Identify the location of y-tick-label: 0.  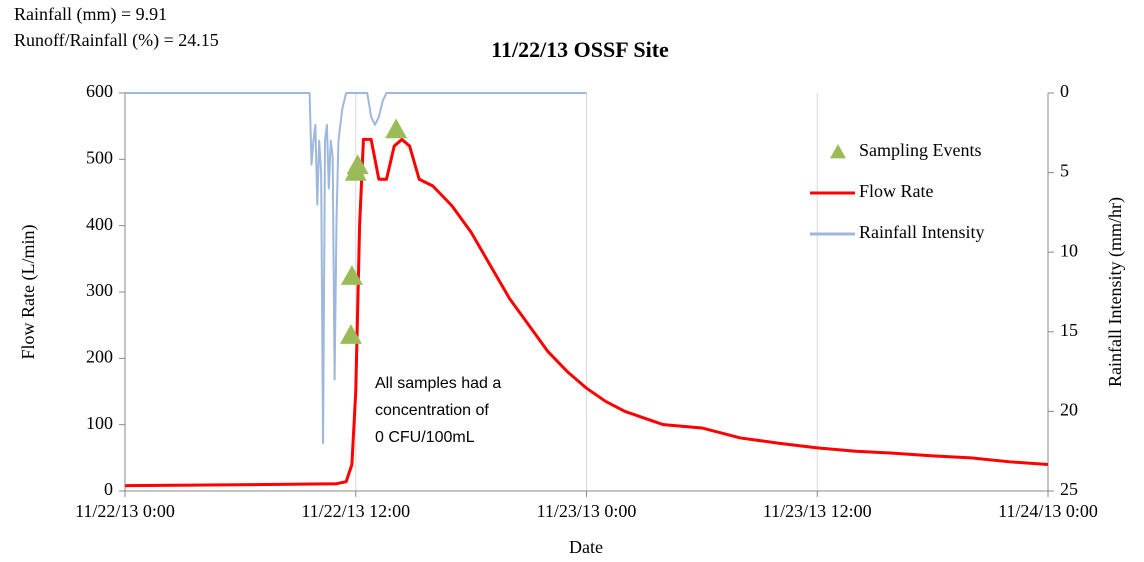
(108, 489).